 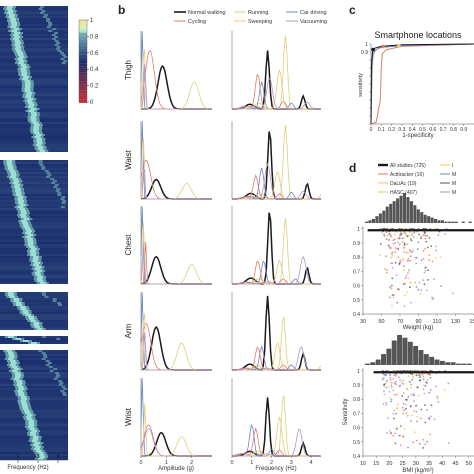 What do you see at coordinates (418, 328) in the screenshot?
I see `scatter-x-axis-label: Weight (kg)` at bounding box center [418, 328].